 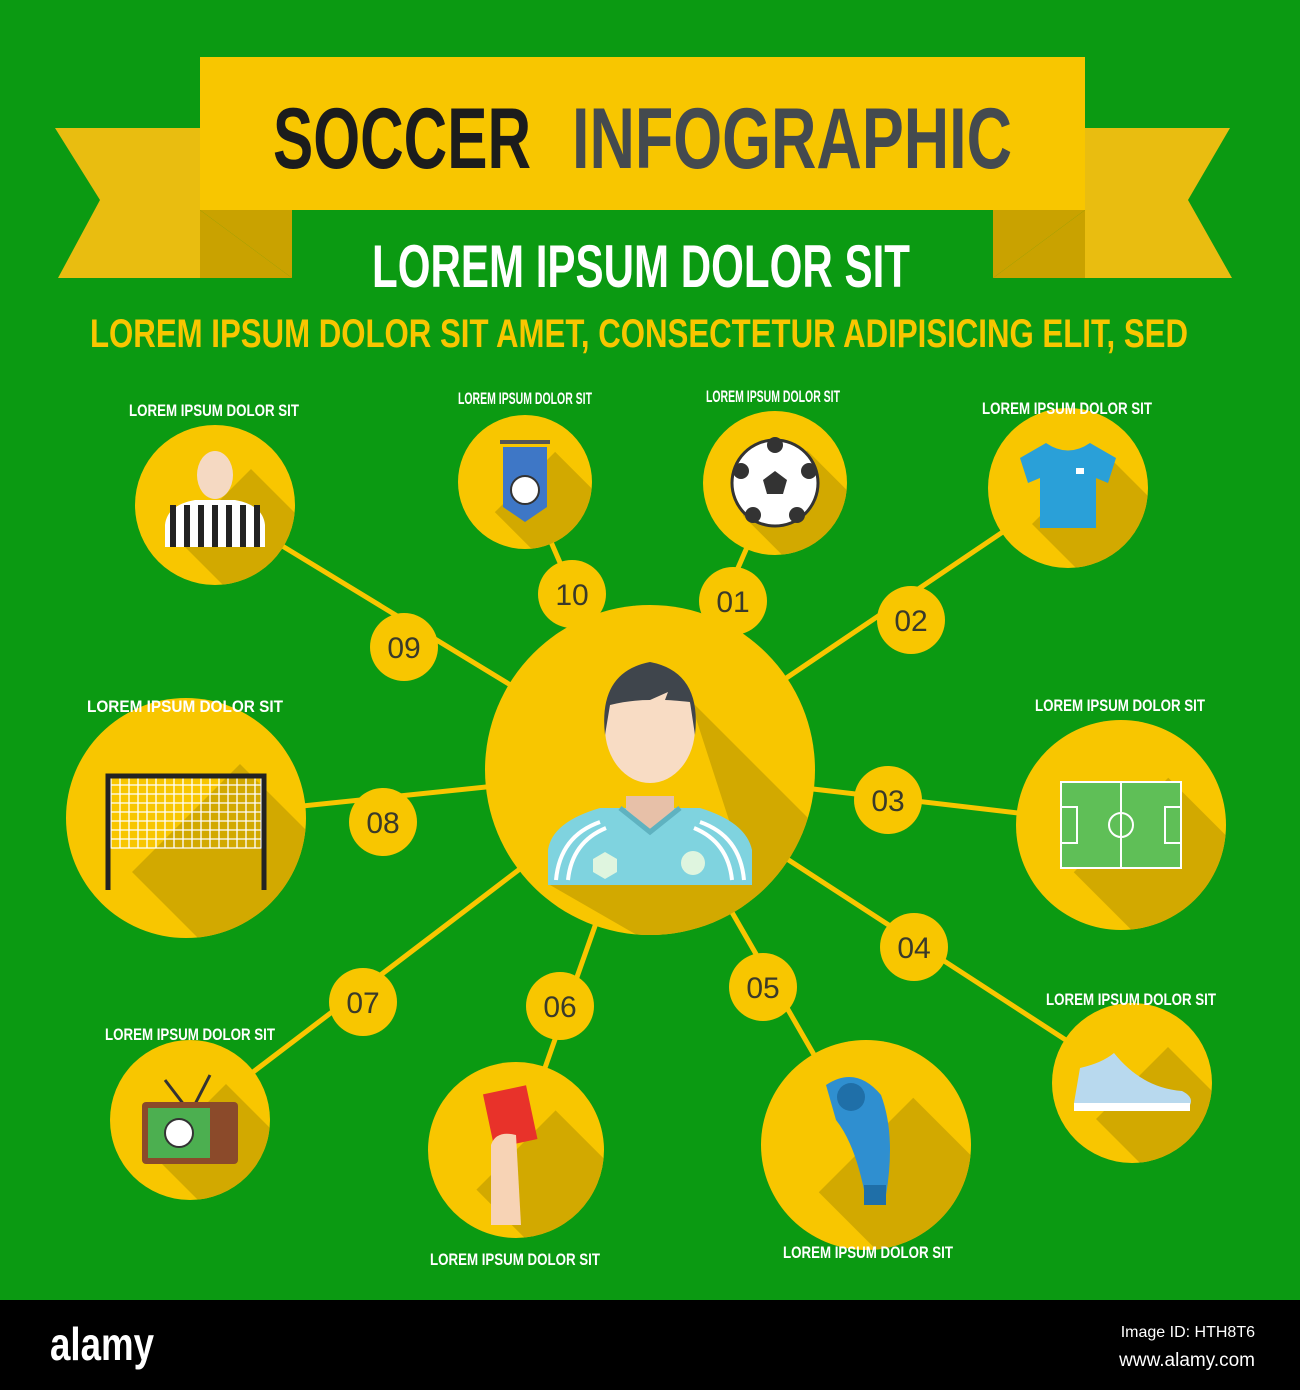 I want to click on node-number: 09, so click(x=403, y=648).